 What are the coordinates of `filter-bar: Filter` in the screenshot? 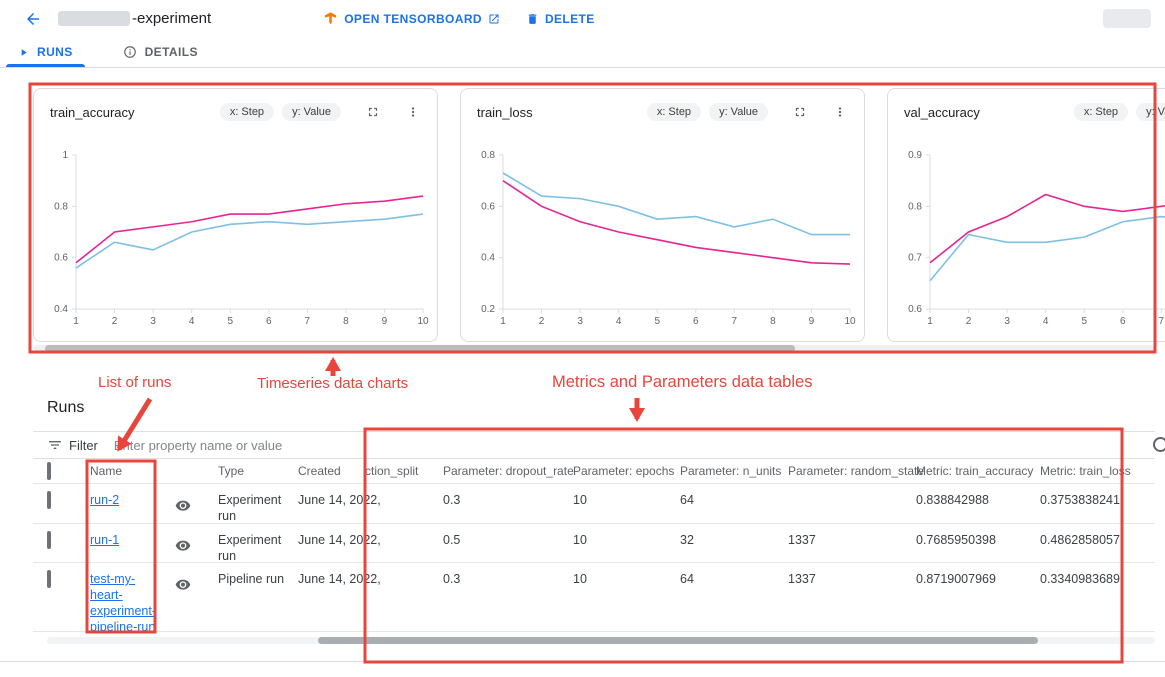 It's located at (594, 445).